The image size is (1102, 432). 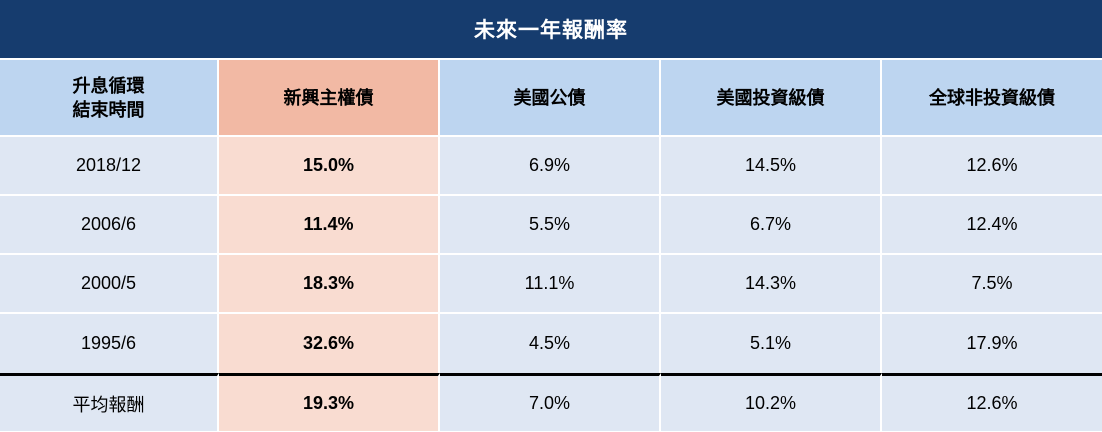 I want to click on cell-us-treasury: 4.5%, so click(x=550, y=343).